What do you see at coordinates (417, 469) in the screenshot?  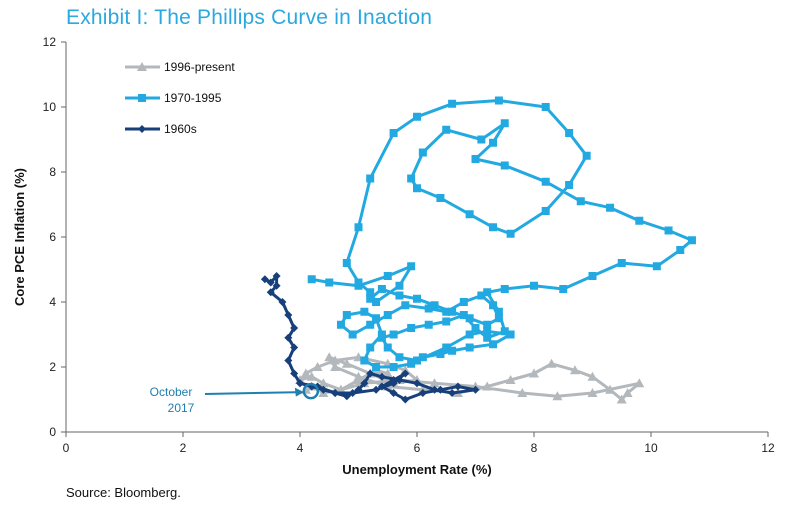 I see `x-axis-label: Unemployment Rate (%)` at bounding box center [417, 469].